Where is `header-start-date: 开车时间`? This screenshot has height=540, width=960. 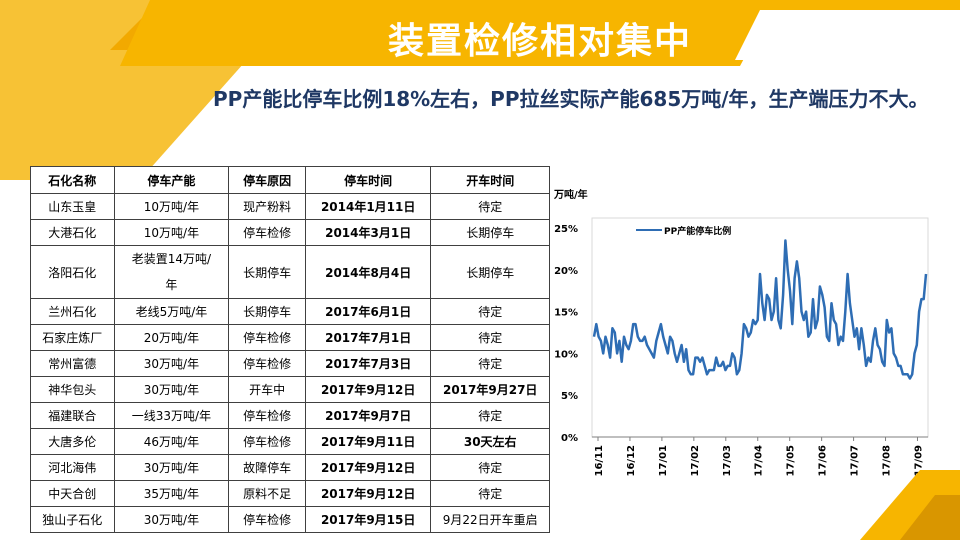
header-start-date: 开车时间 is located at coordinates (490, 180).